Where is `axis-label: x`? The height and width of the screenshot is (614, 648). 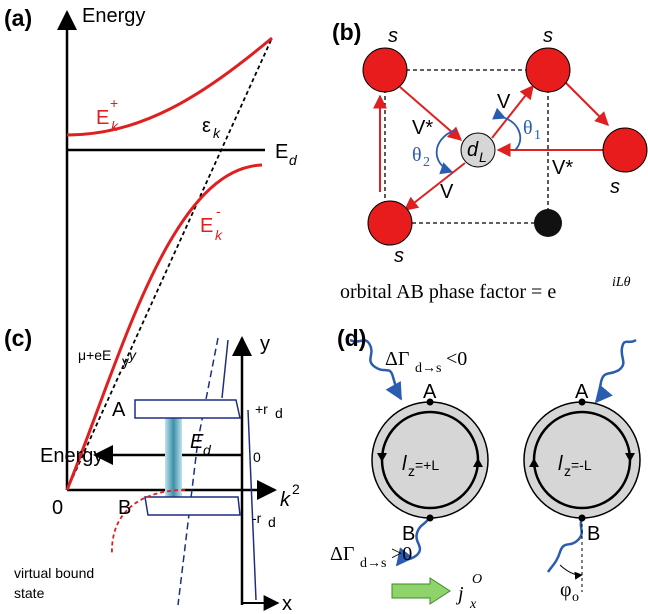 axis-label: x is located at coordinates (287, 603).